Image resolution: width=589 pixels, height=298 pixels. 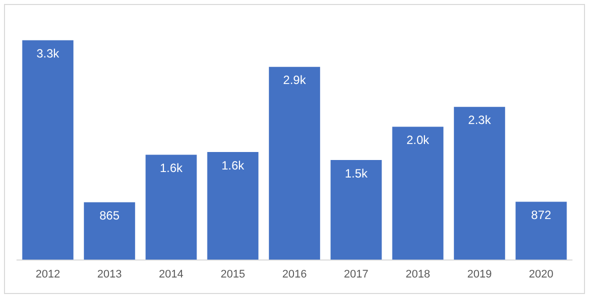 What do you see at coordinates (171, 274) in the screenshot?
I see `x-tick-label: 2014` at bounding box center [171, 274].